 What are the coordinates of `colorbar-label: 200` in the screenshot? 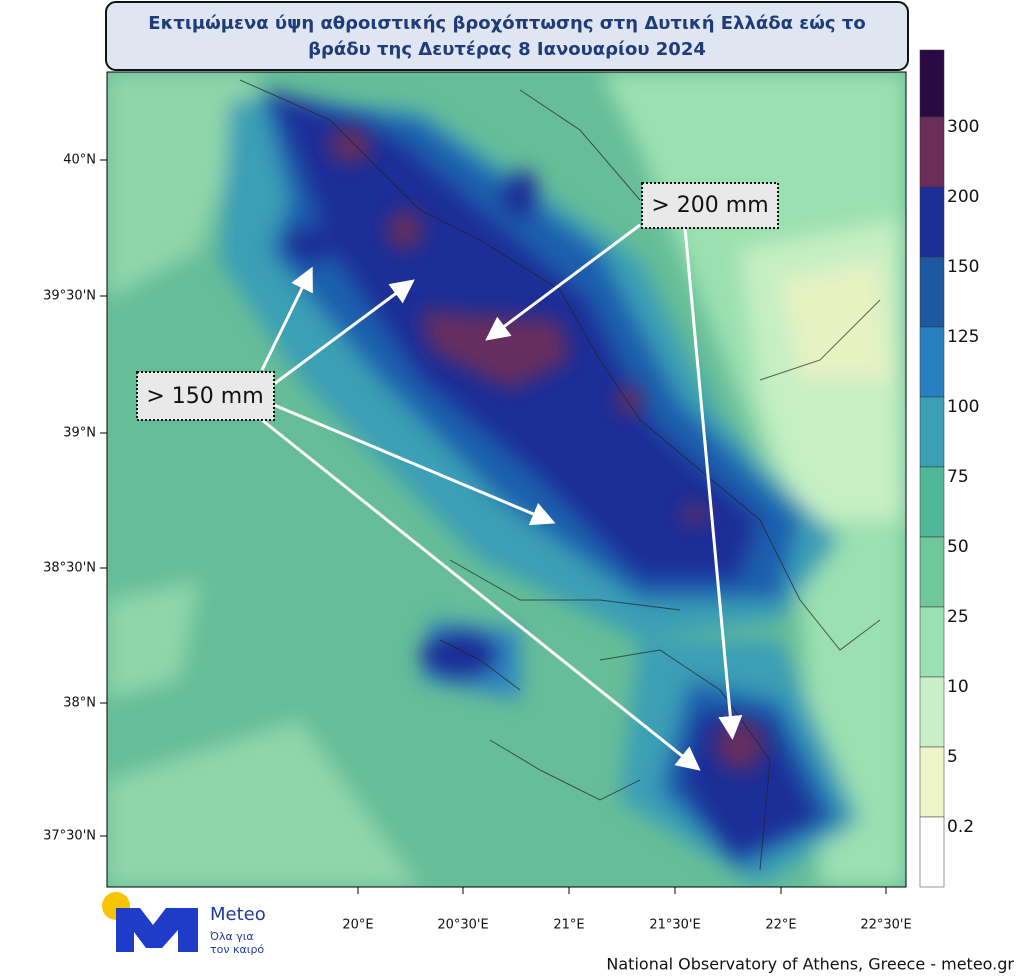 It's located at (963, 197).